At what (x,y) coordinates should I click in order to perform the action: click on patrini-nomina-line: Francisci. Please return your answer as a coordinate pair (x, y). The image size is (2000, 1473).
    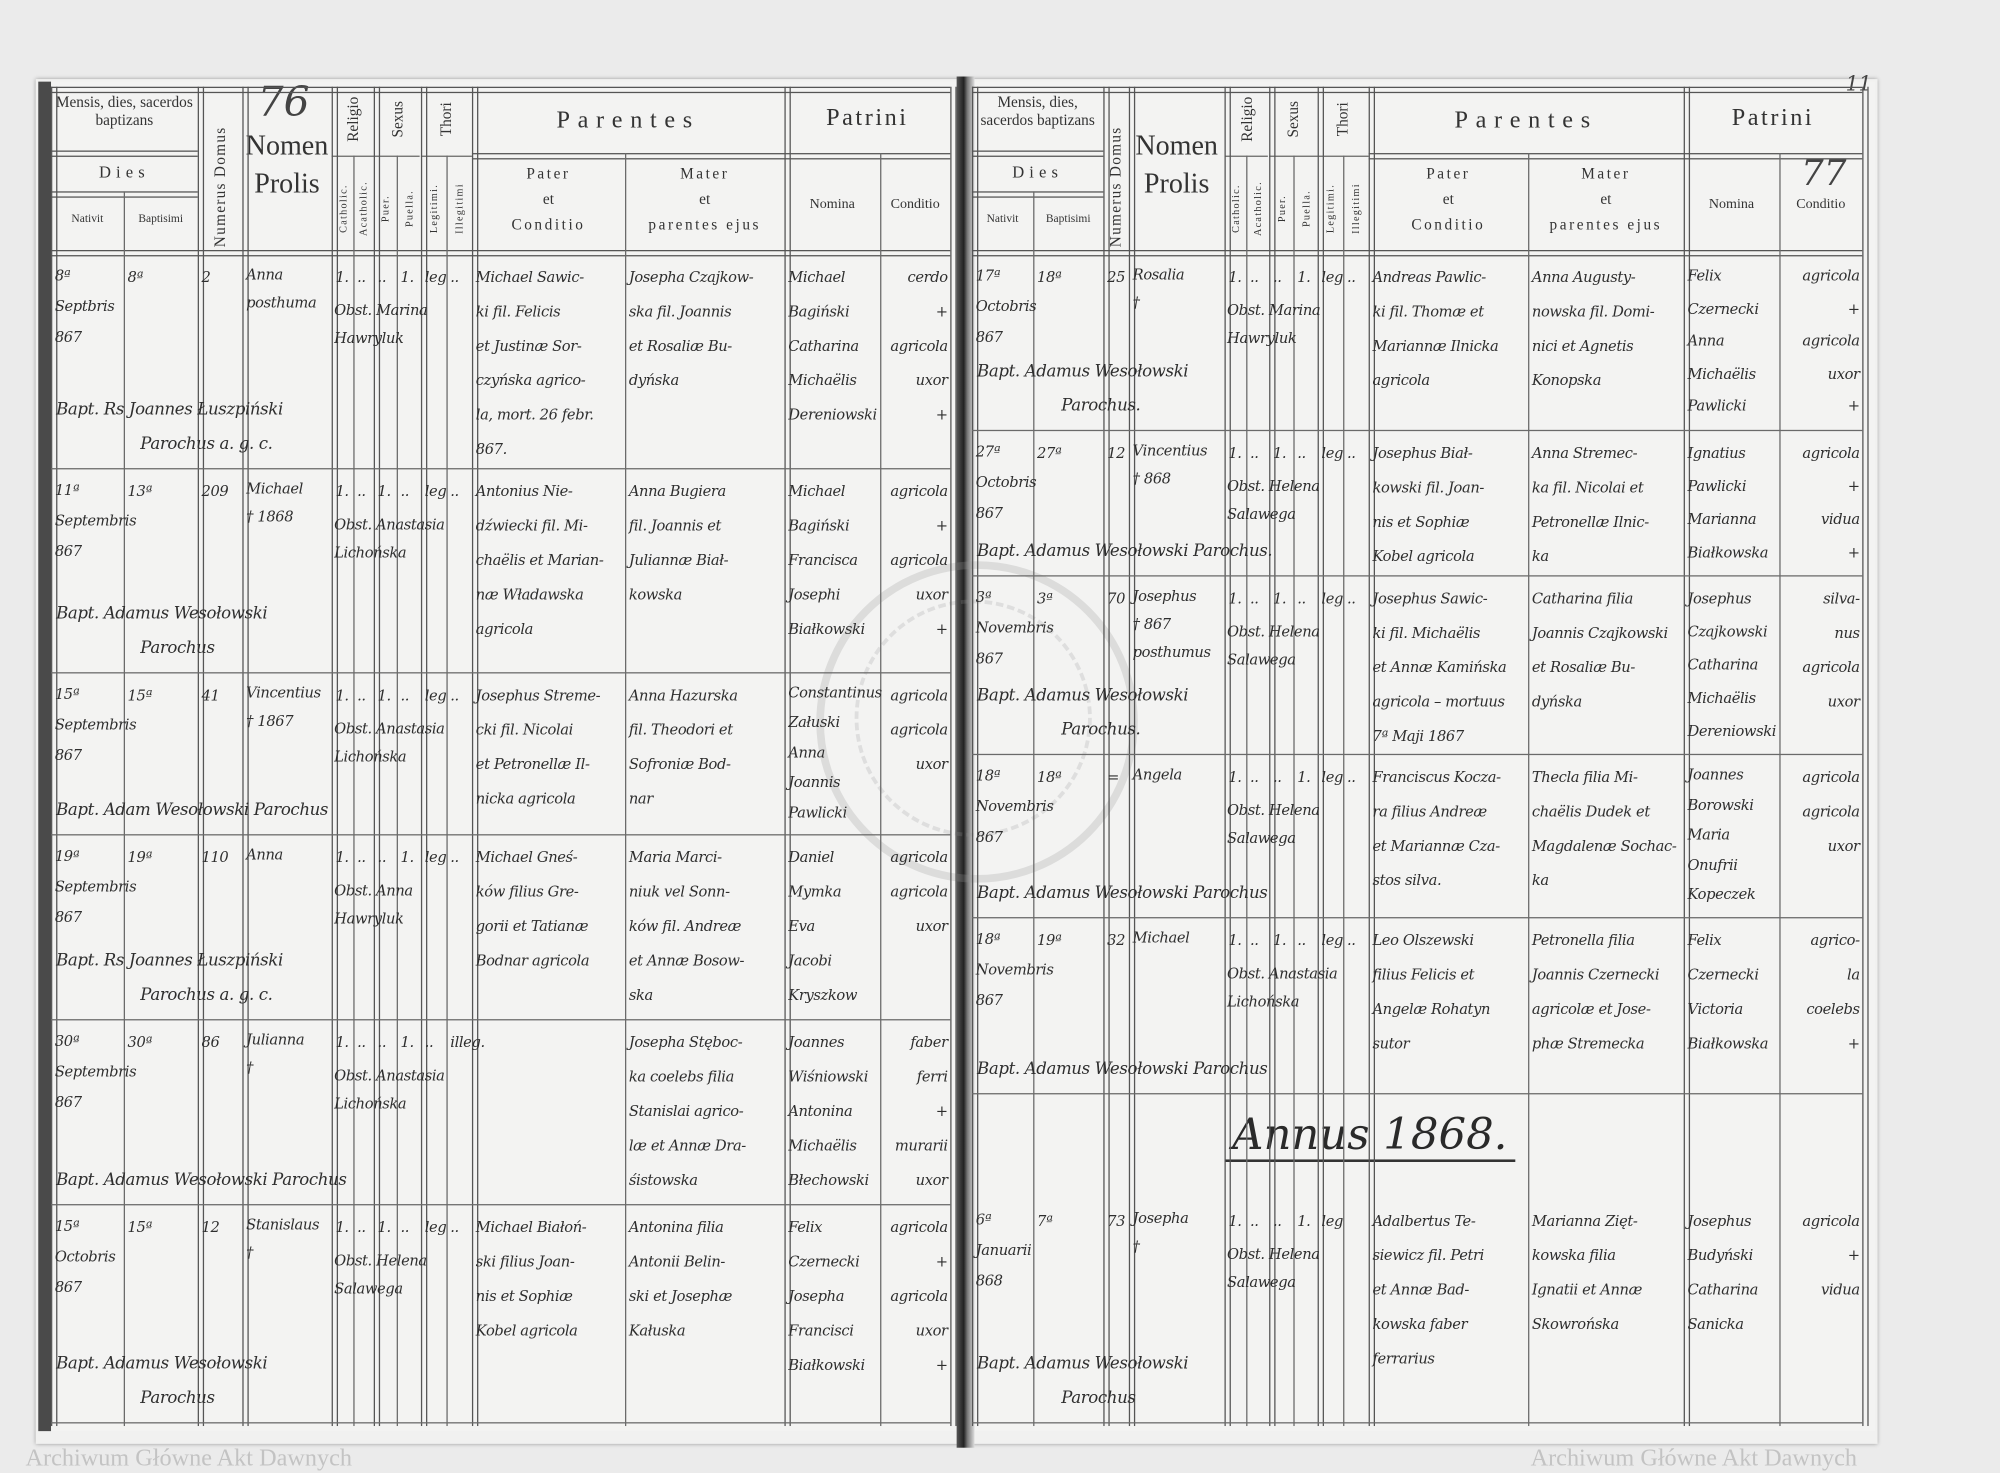
    Looking at the image, I should click on (821, 1330).